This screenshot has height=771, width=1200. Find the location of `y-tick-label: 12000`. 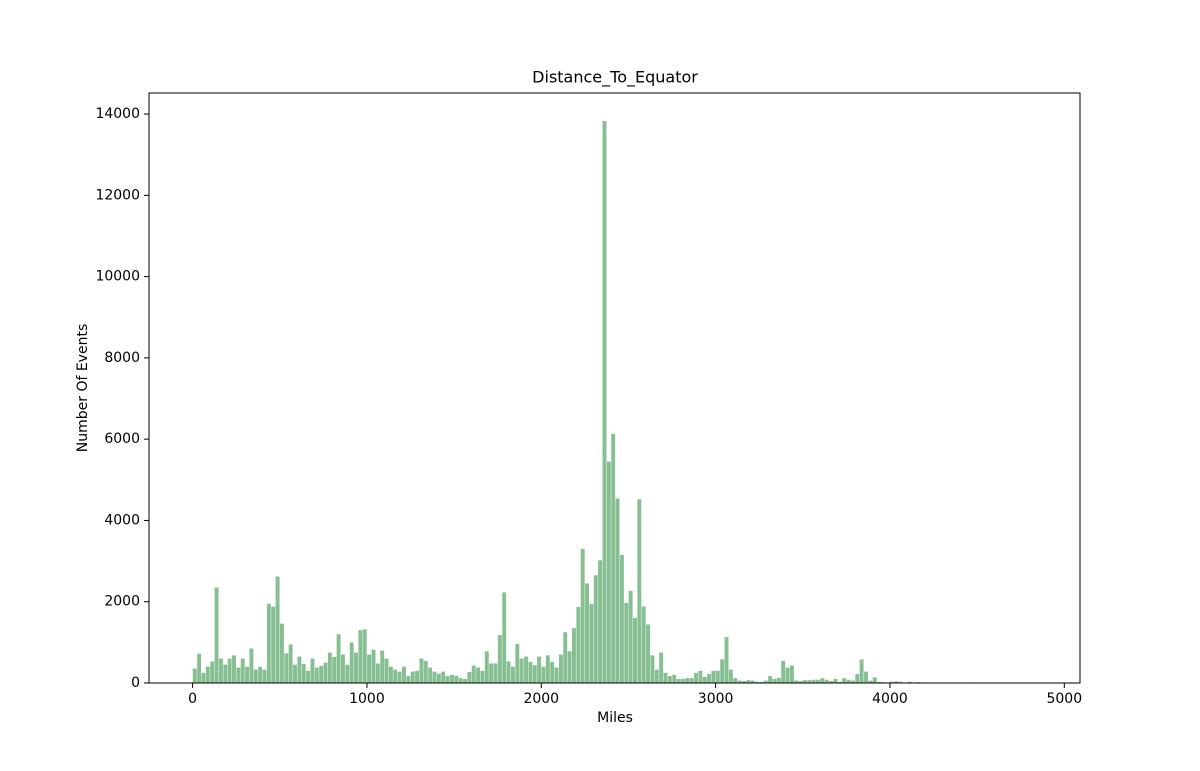

y-tick-label: 12000 is located at coordinates (117, 195).